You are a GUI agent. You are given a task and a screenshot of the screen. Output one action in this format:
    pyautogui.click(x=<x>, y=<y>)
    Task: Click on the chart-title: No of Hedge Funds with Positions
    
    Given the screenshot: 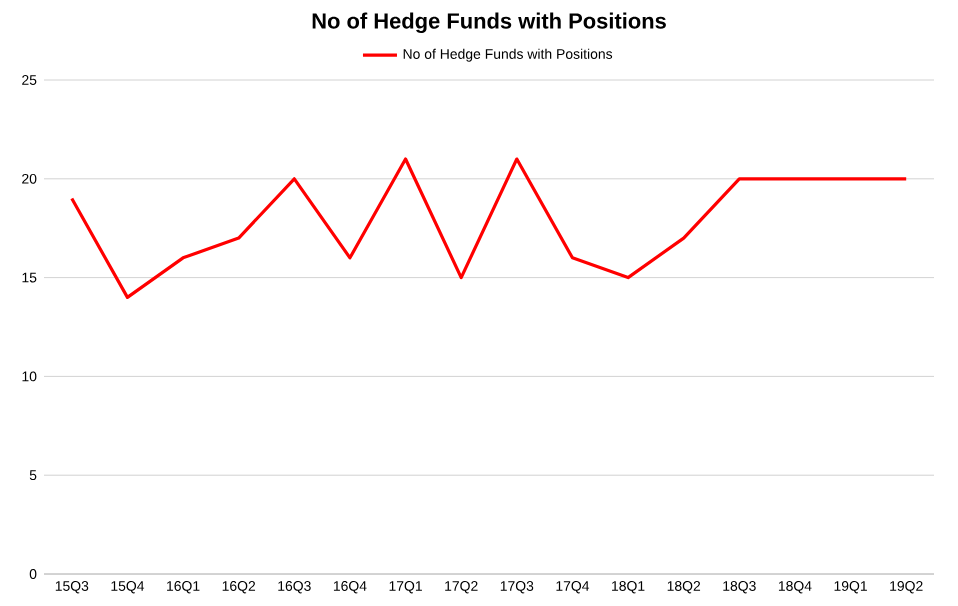 What is the action you would take?
    pyautogui.click(x=489, y=23)
    